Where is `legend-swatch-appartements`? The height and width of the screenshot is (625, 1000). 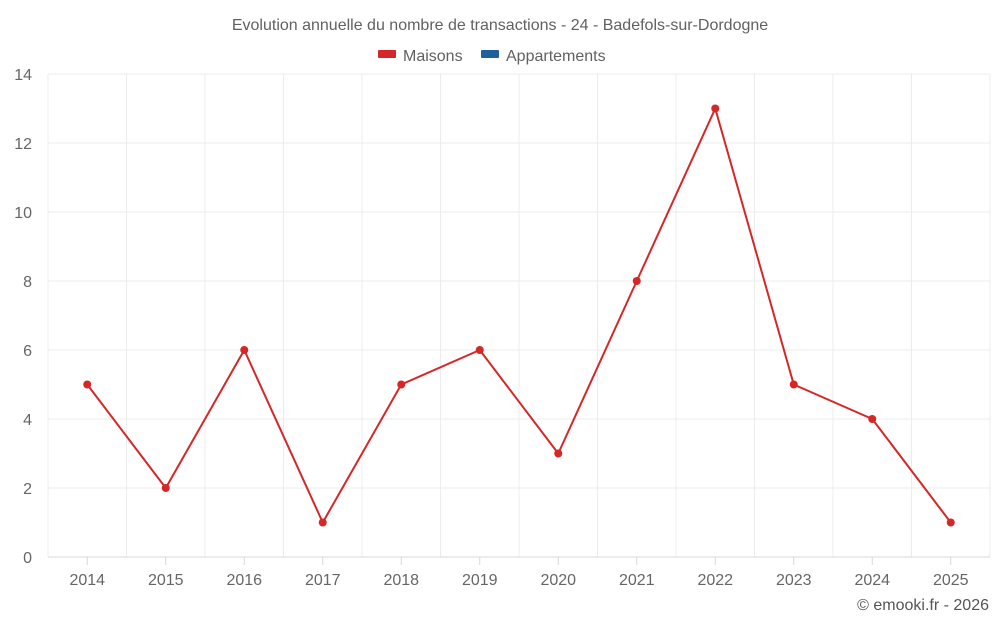
legend-swatch-appartements is located at coordinates (490, 54).